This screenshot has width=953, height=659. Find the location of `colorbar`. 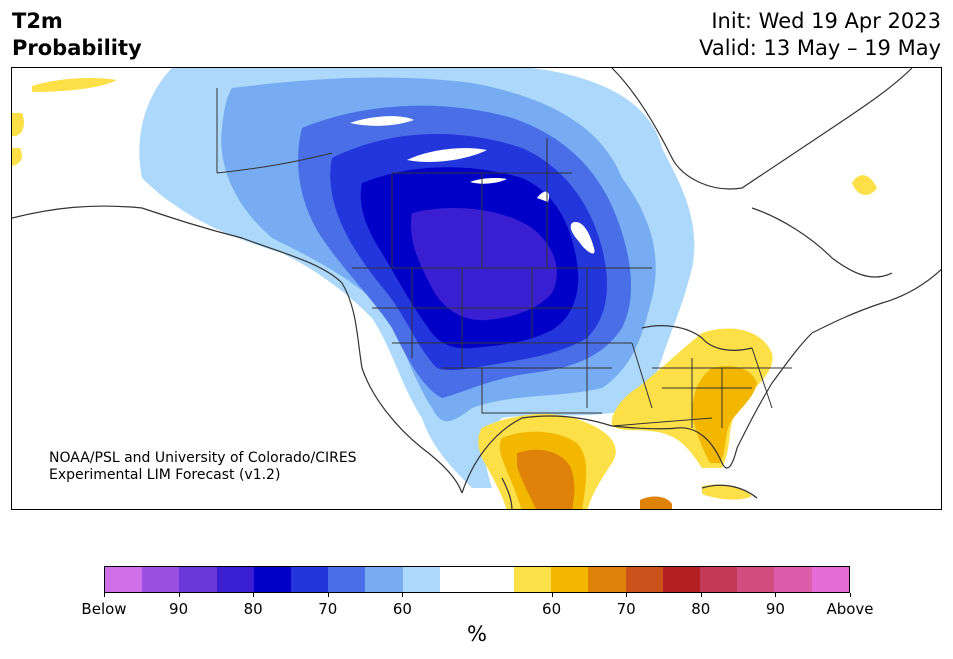

colorbar is located at coordinates (477, 579).